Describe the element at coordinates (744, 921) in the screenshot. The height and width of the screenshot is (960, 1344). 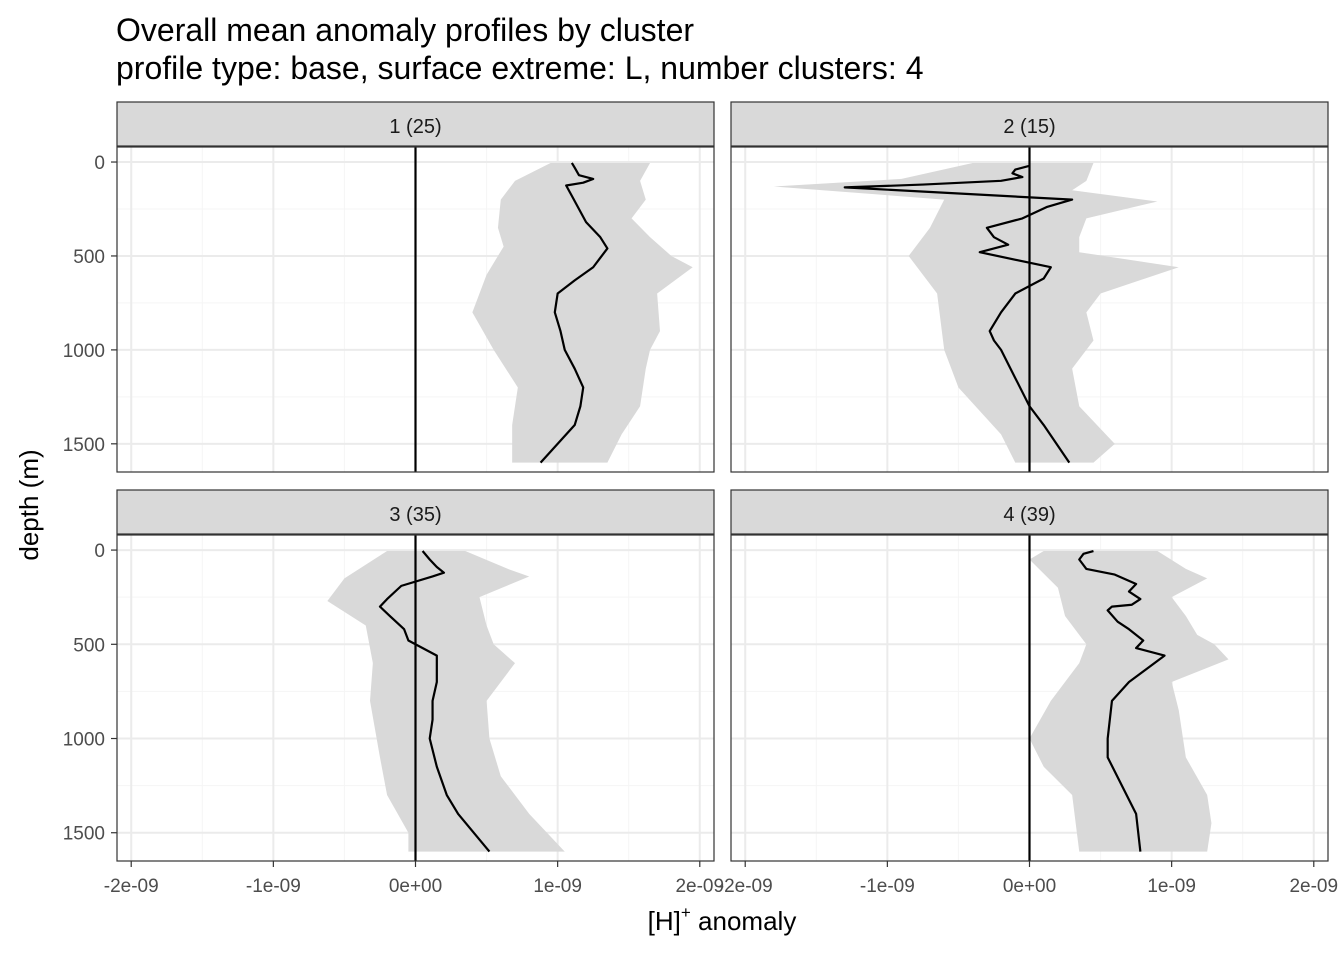
I see `x-axis-title-suffix: anomaly` at that location.